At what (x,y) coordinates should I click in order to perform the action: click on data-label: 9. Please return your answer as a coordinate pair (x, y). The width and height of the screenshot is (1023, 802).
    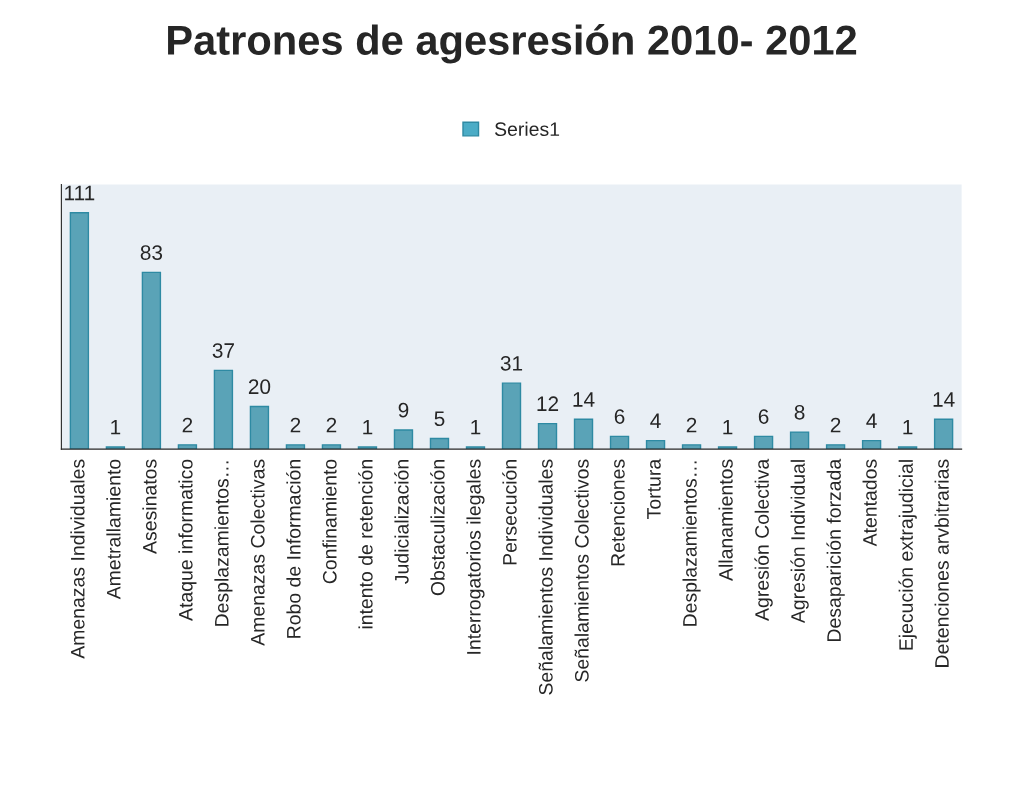
    Looking at the image, I should click on (403, 410).